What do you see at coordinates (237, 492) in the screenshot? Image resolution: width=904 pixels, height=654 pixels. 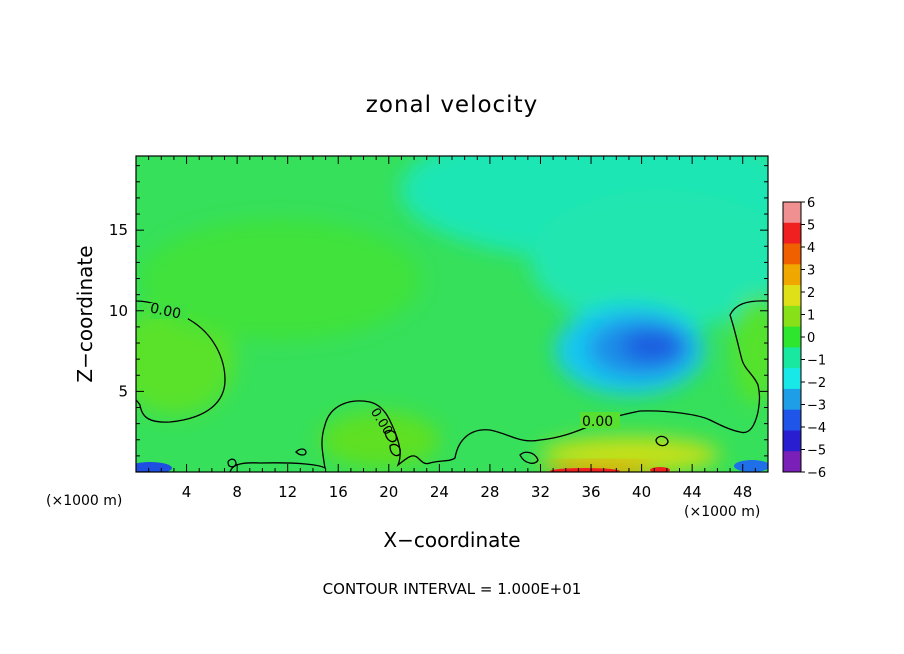 I see `x-tick-label: 8` at bounding box center [237, 492].